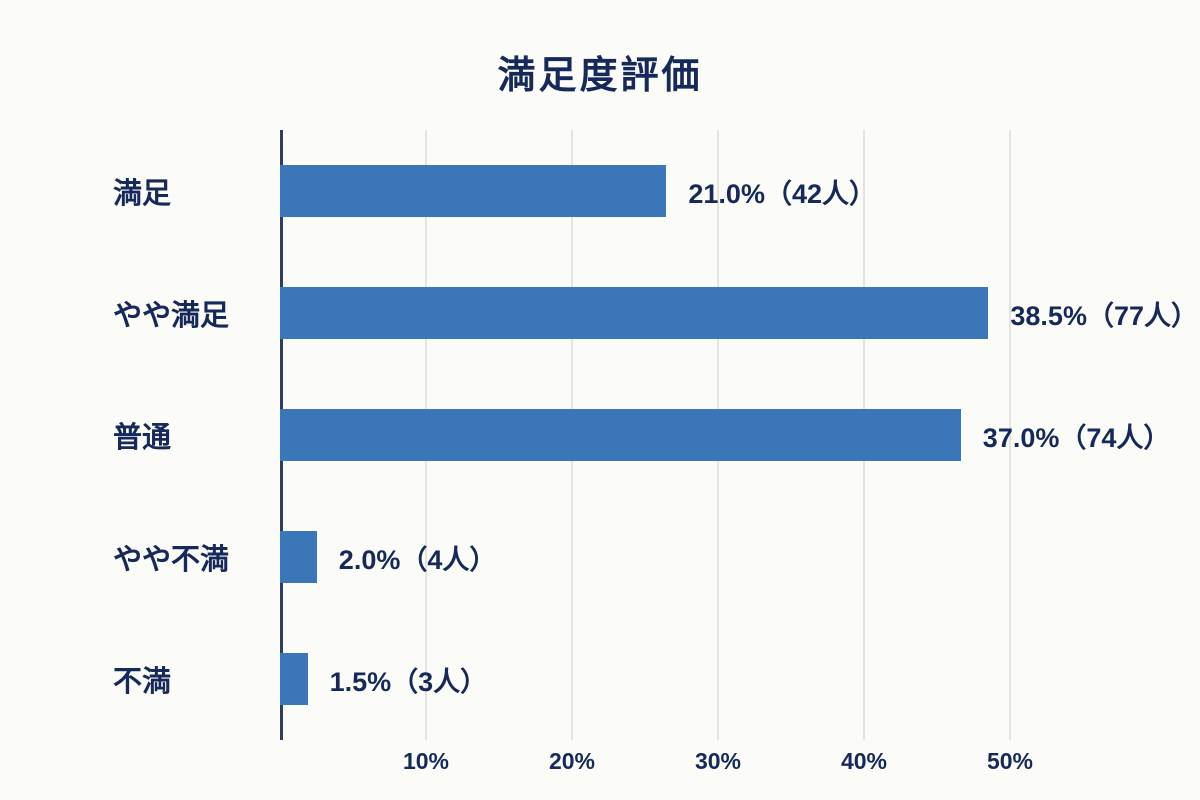 The width and height of the screenshot is (1200, 800). Describe the element at coordinates (864, 761) in the screenshot. I see `x-tick-label: 40%` at that location.